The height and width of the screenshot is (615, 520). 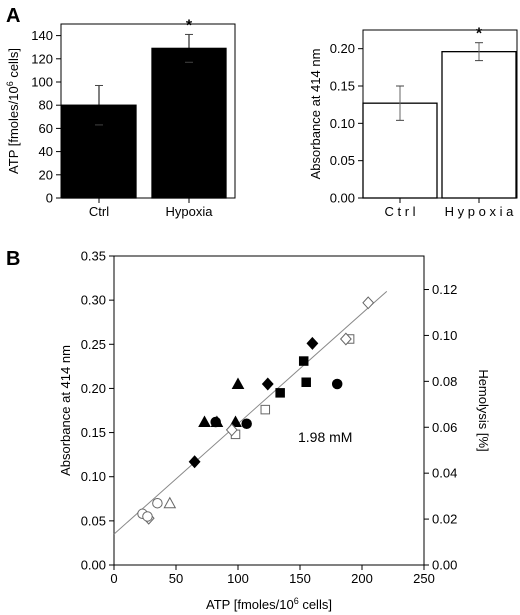 I want to click on y2-tick-label: 0.00, so click(x=444, y=565).